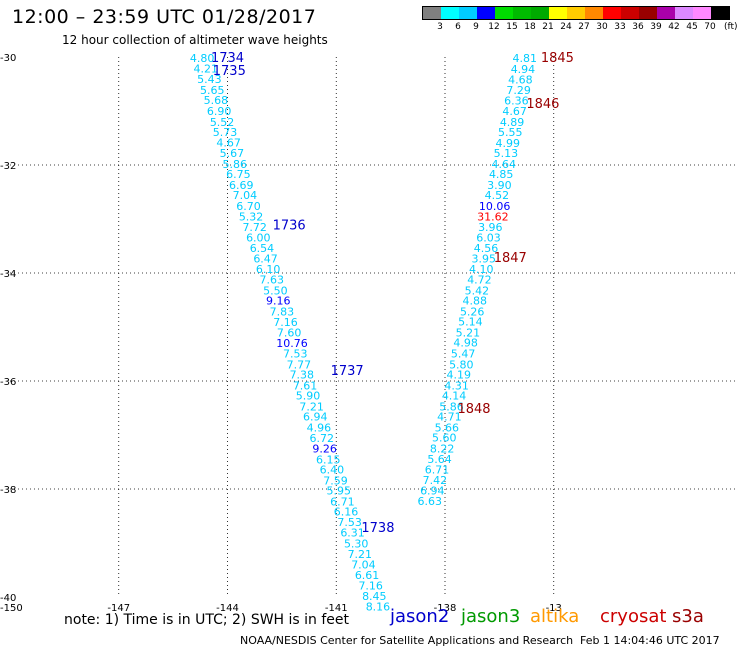 The height and width of the screenshot is (650, 740). What do you see at coordinates (456, 385) in the screenshot?
I see `data-label-s3a: 4.31` at bounding box center [456, 385].